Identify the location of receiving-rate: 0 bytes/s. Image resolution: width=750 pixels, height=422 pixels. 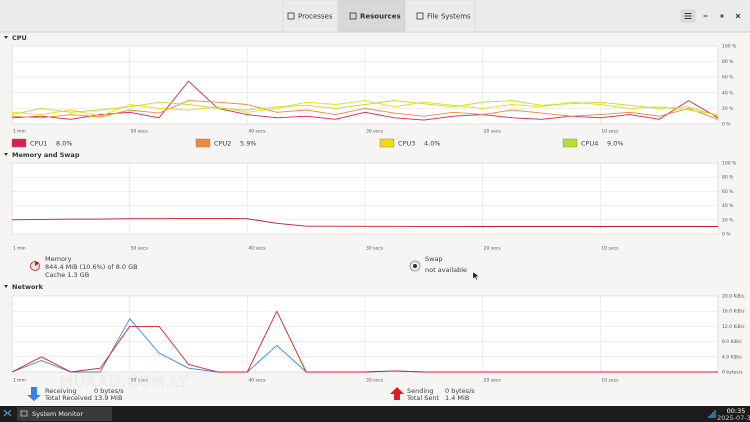
(109, 391).